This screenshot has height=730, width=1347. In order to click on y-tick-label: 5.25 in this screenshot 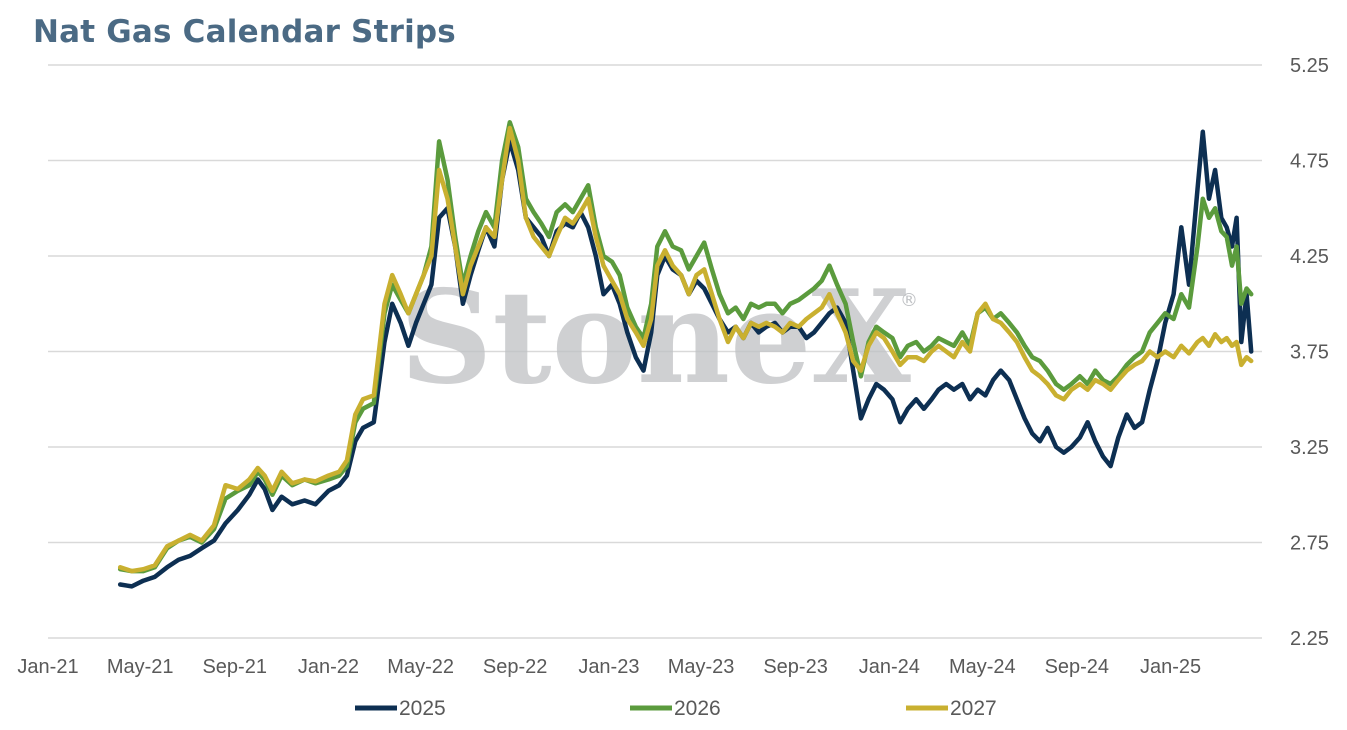, I will do `click(1309, 66)`.